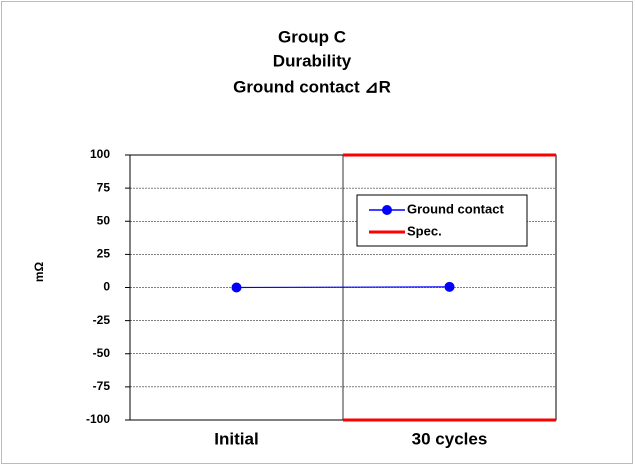  What do you see at coordinates (39, 271) in the screenshot?
I see `y-axis-label: mΩ` at bounding box center [39, 271].